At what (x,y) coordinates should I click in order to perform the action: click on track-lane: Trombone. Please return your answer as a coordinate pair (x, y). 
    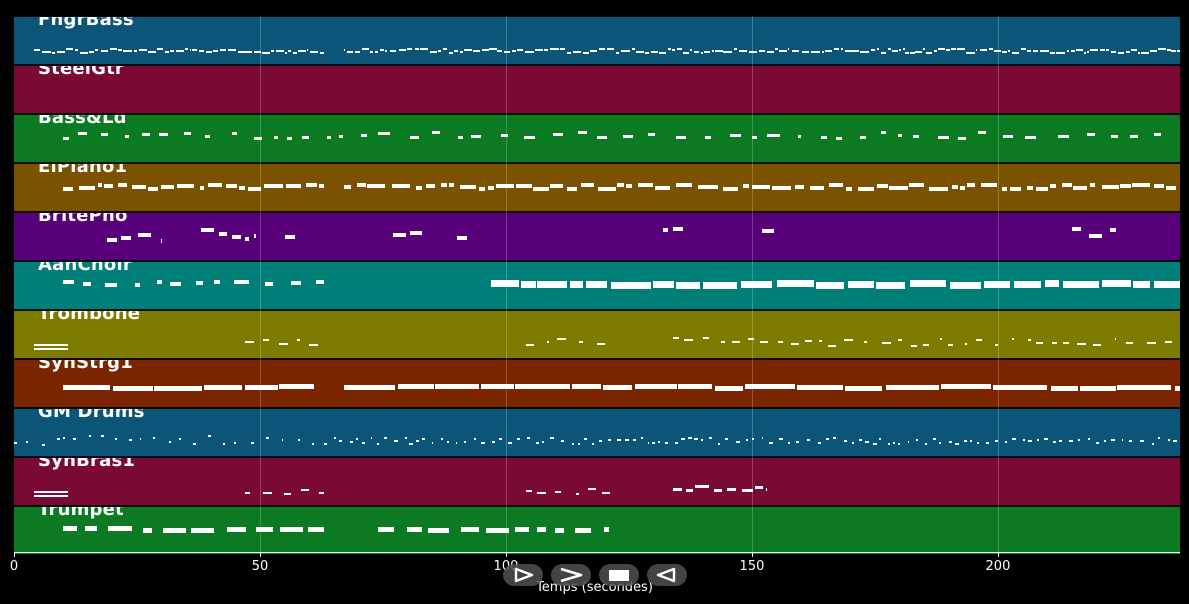
    Looking at the image, I should click on (597, 334).